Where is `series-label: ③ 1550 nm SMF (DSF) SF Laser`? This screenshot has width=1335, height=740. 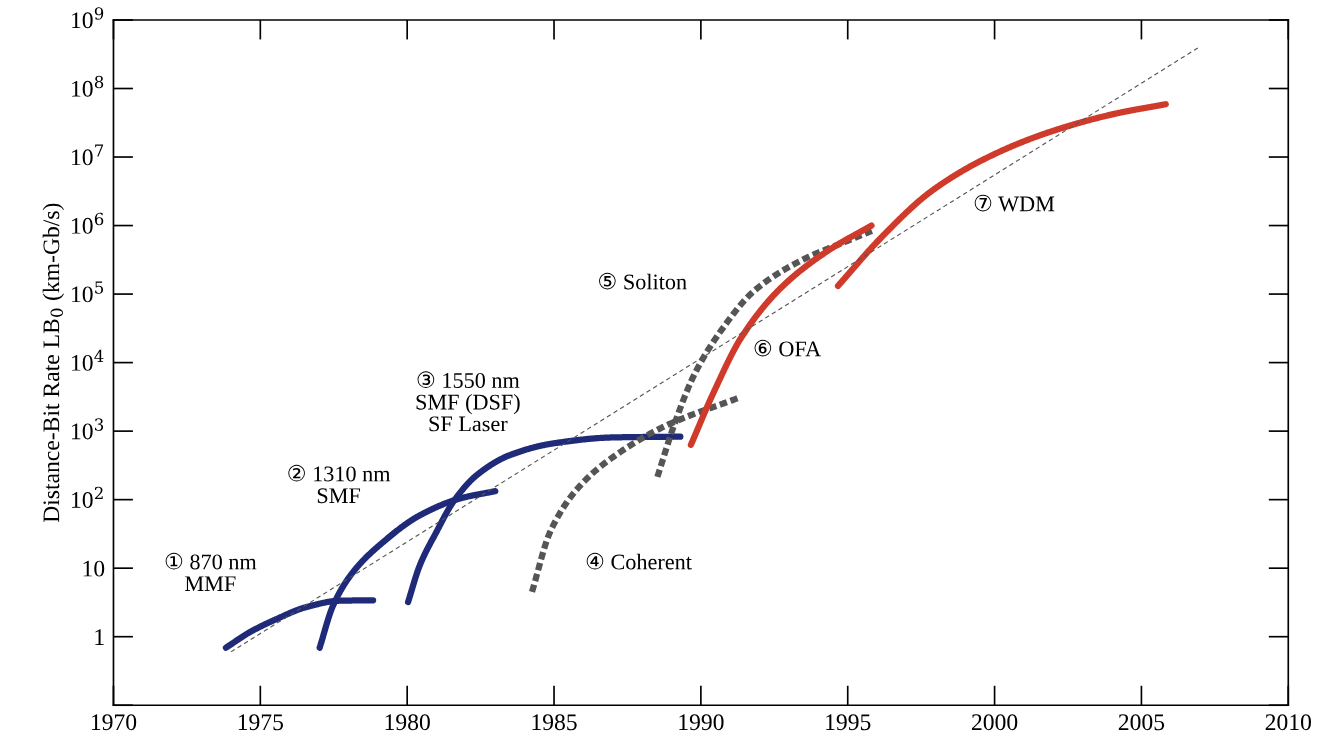
series-label: ③ 1550 nm SMF (DSF) SF Laser is located at coordinates (468, 401).